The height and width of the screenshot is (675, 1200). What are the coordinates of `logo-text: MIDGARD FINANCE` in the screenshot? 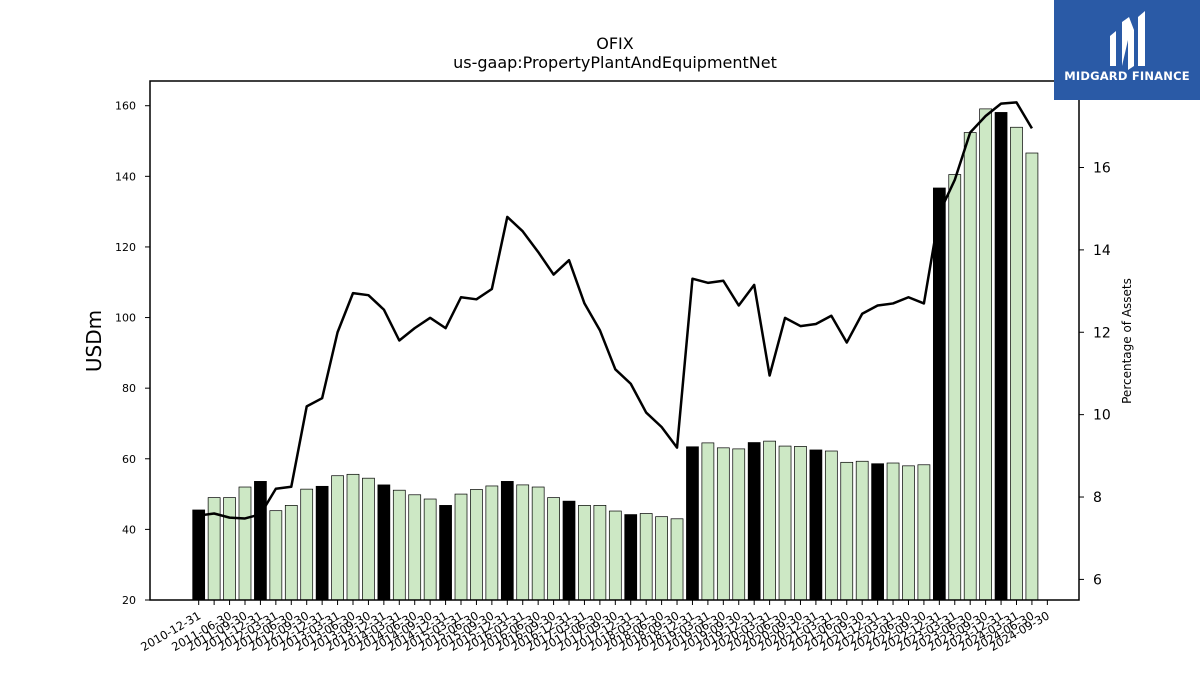 It's located at (1127, 76).